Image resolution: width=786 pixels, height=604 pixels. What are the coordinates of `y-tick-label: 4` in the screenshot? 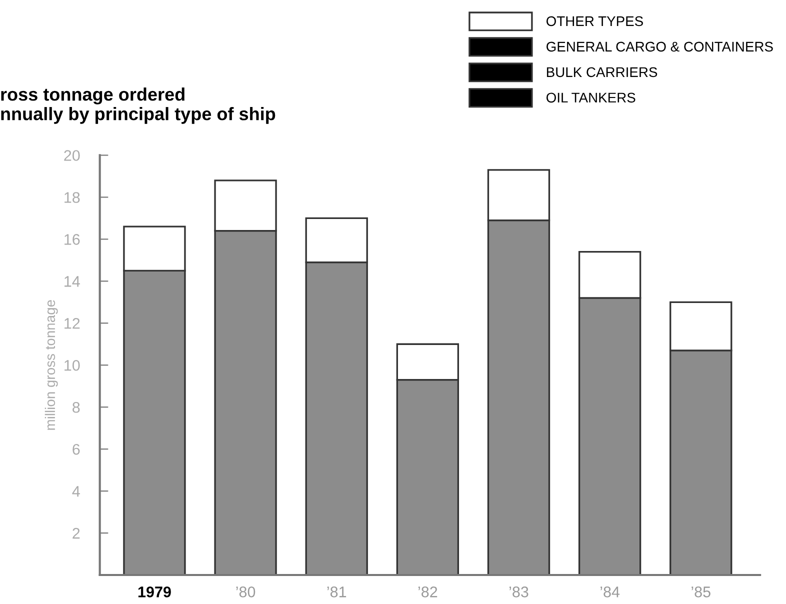 It's located at (76, 491).